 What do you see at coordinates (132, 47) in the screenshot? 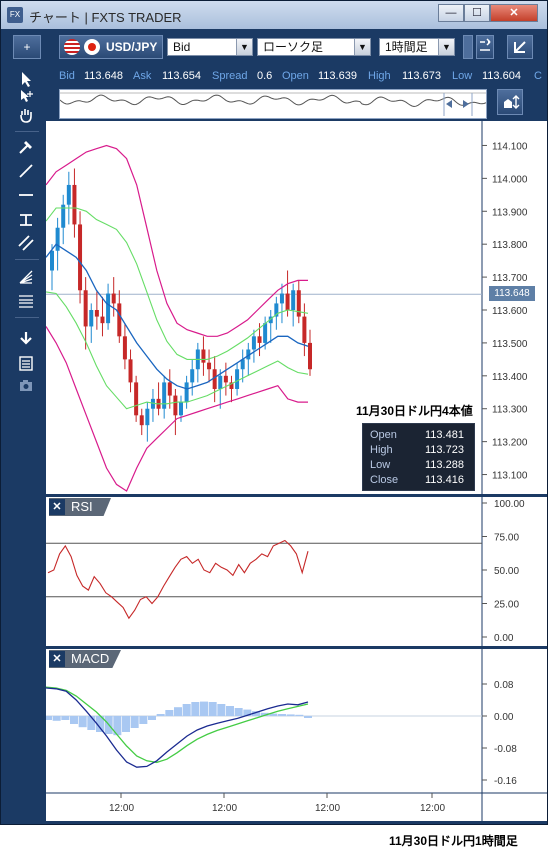
I see `currency-pair-label: USD/JPY` at bounding box center [132, 47].